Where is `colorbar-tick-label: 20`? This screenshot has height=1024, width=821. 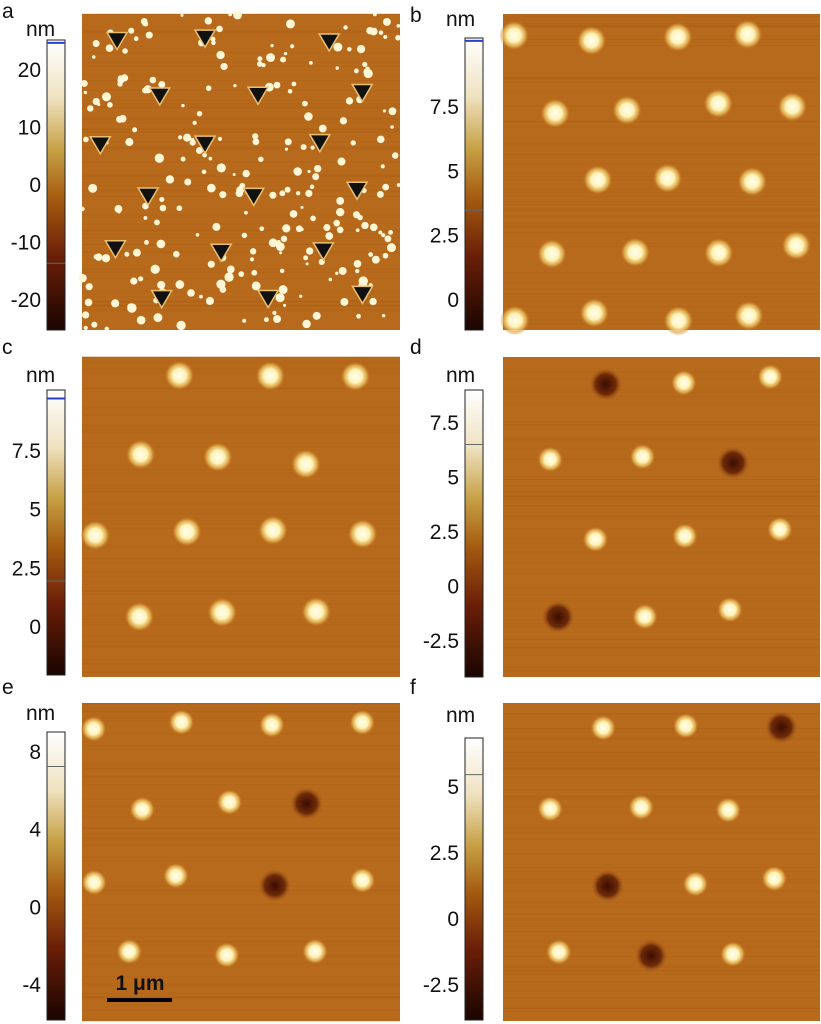 colorbar-tick-label: 20 is located at coordinates (29, 70).